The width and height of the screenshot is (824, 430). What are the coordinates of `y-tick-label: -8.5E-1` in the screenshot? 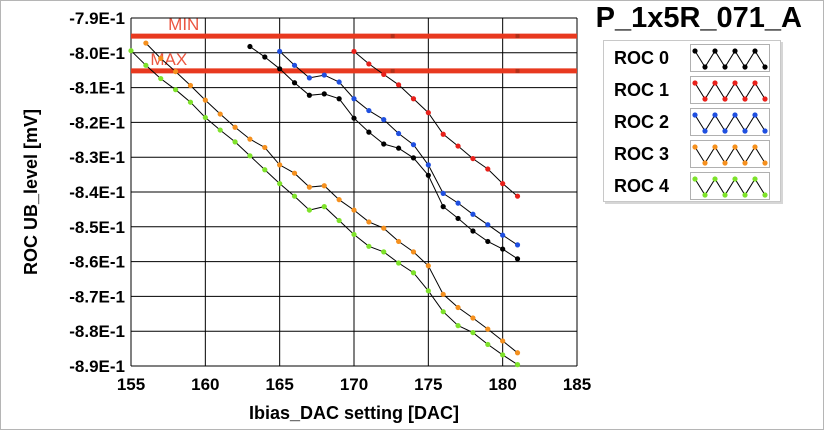 It's located at (97, 227).